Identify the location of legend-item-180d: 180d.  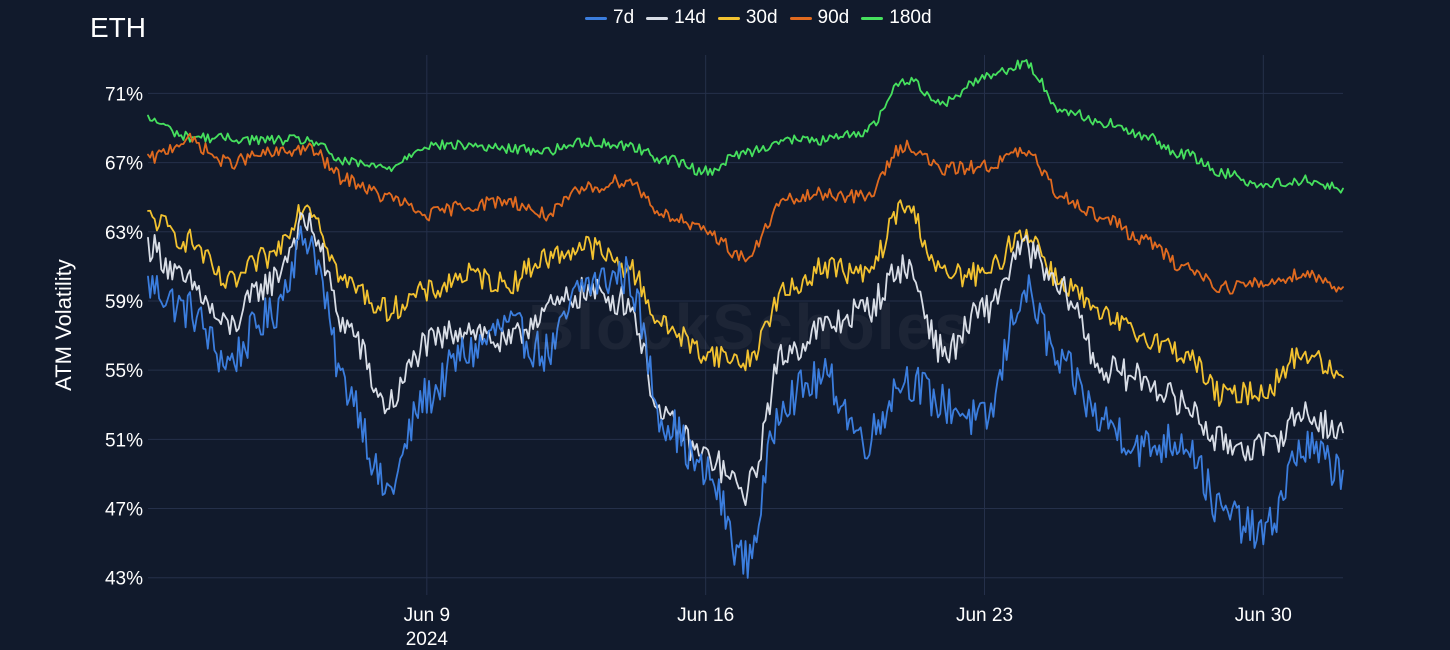
(896, 18).